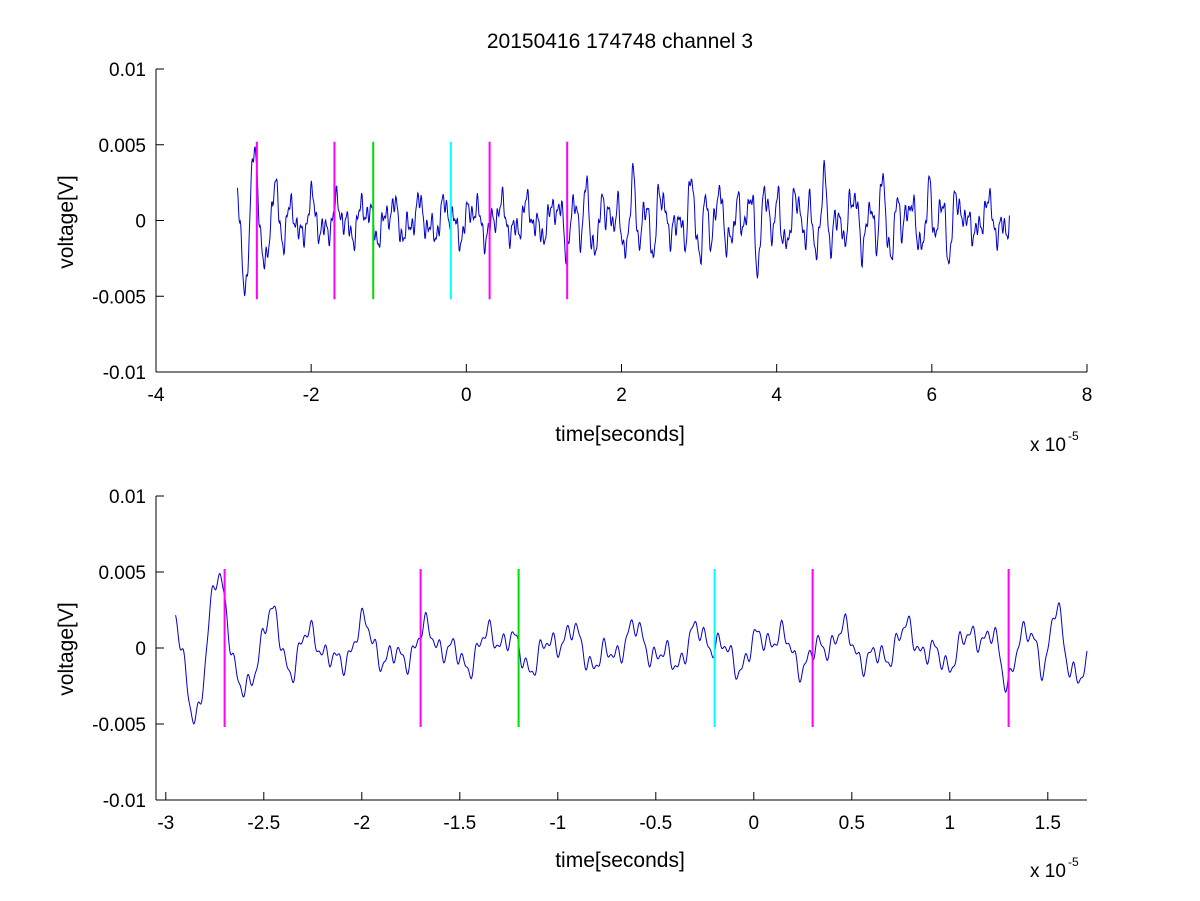 This screenshot has height=901, width=1200. I want to click on top-signal-line, so click(623, 221).